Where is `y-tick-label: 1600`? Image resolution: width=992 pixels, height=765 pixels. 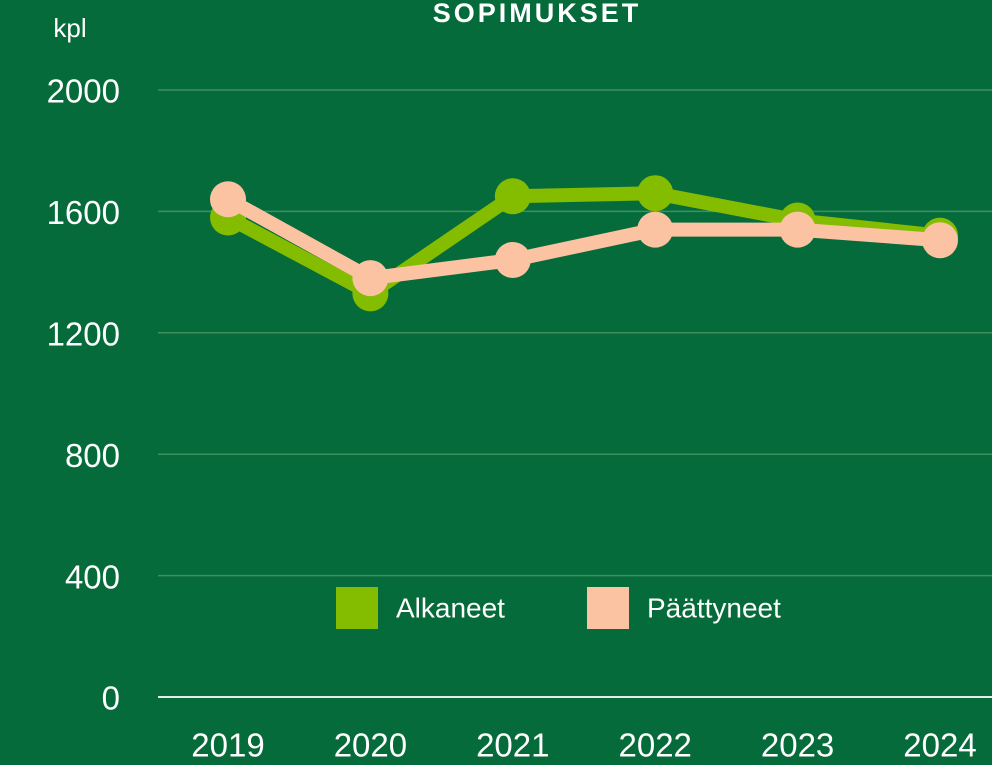
y-tick-label: 1600 is located at coordinates (83, 212).